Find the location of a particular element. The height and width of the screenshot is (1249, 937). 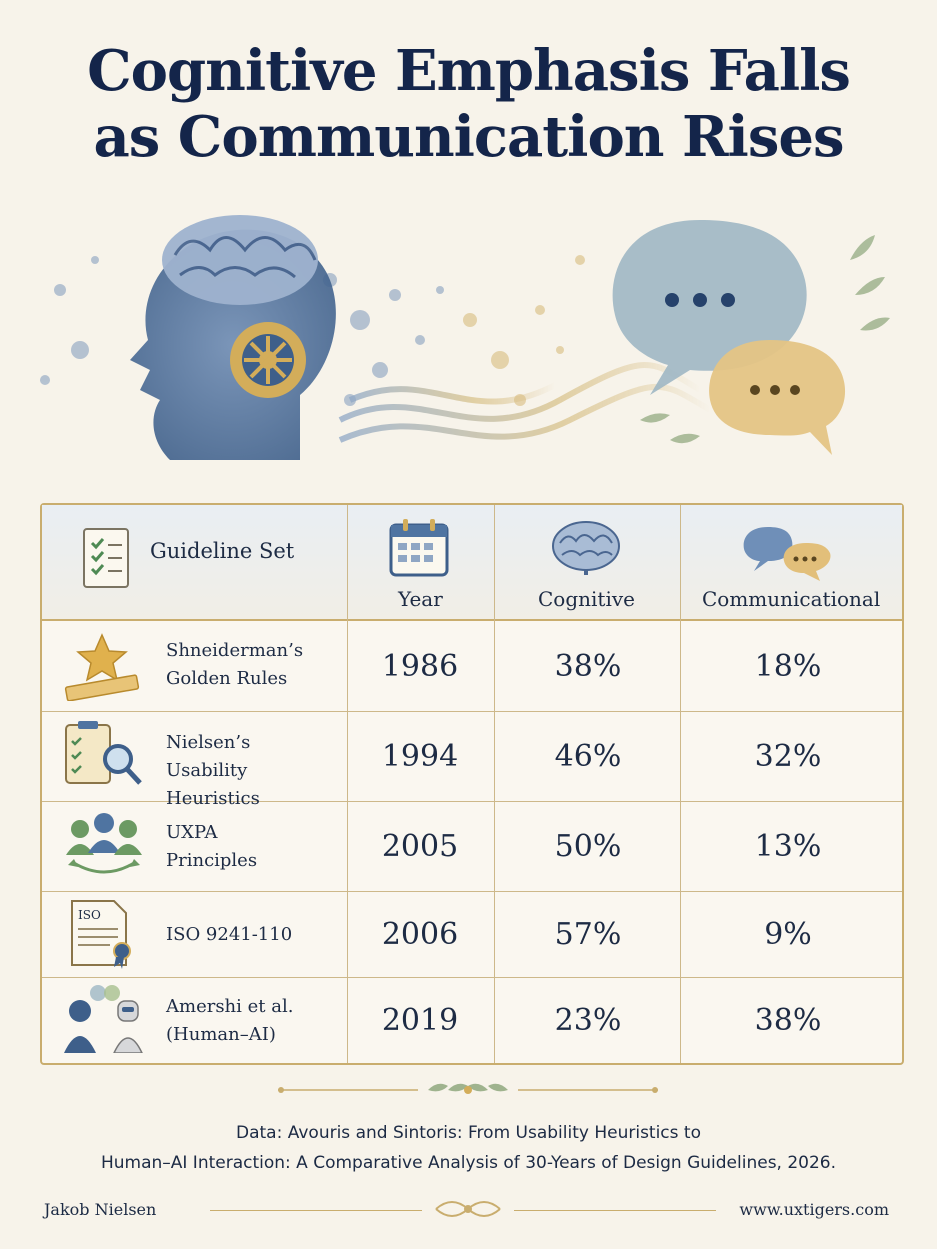

human-robot-icon is located at coordinates (103, 1019).